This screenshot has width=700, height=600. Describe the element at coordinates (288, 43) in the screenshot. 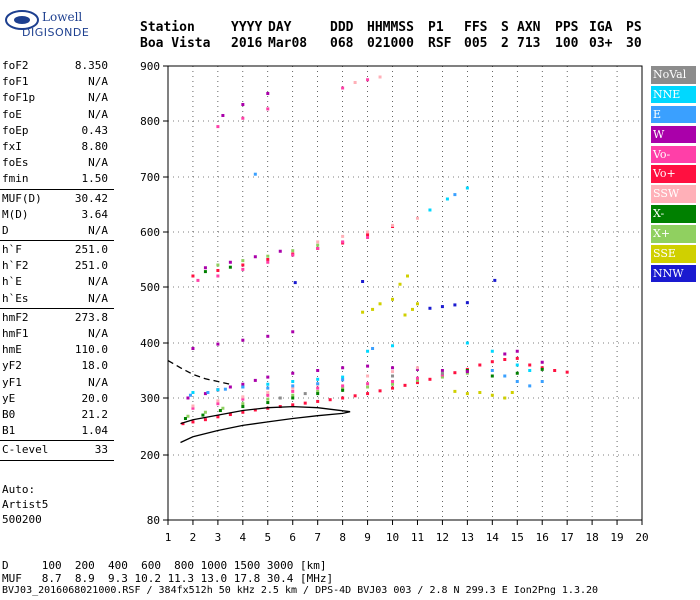

I see `header-value-2: Mar08` at that location.